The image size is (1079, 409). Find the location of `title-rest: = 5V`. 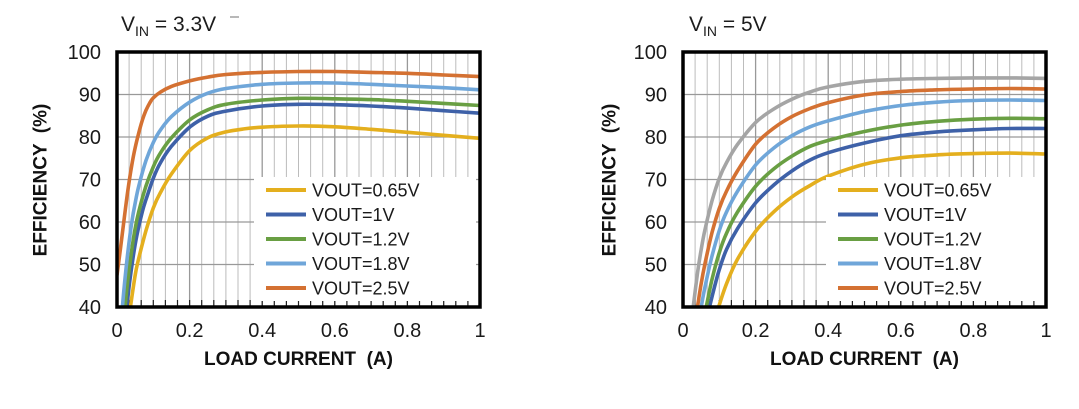

title-rest: = 5V is located at coordinates (742, 24).